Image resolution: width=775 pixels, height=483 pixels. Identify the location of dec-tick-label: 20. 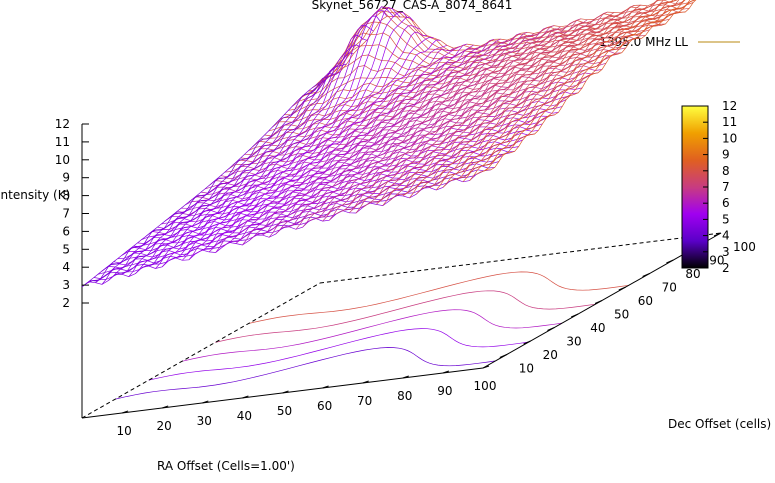
(550, 355).